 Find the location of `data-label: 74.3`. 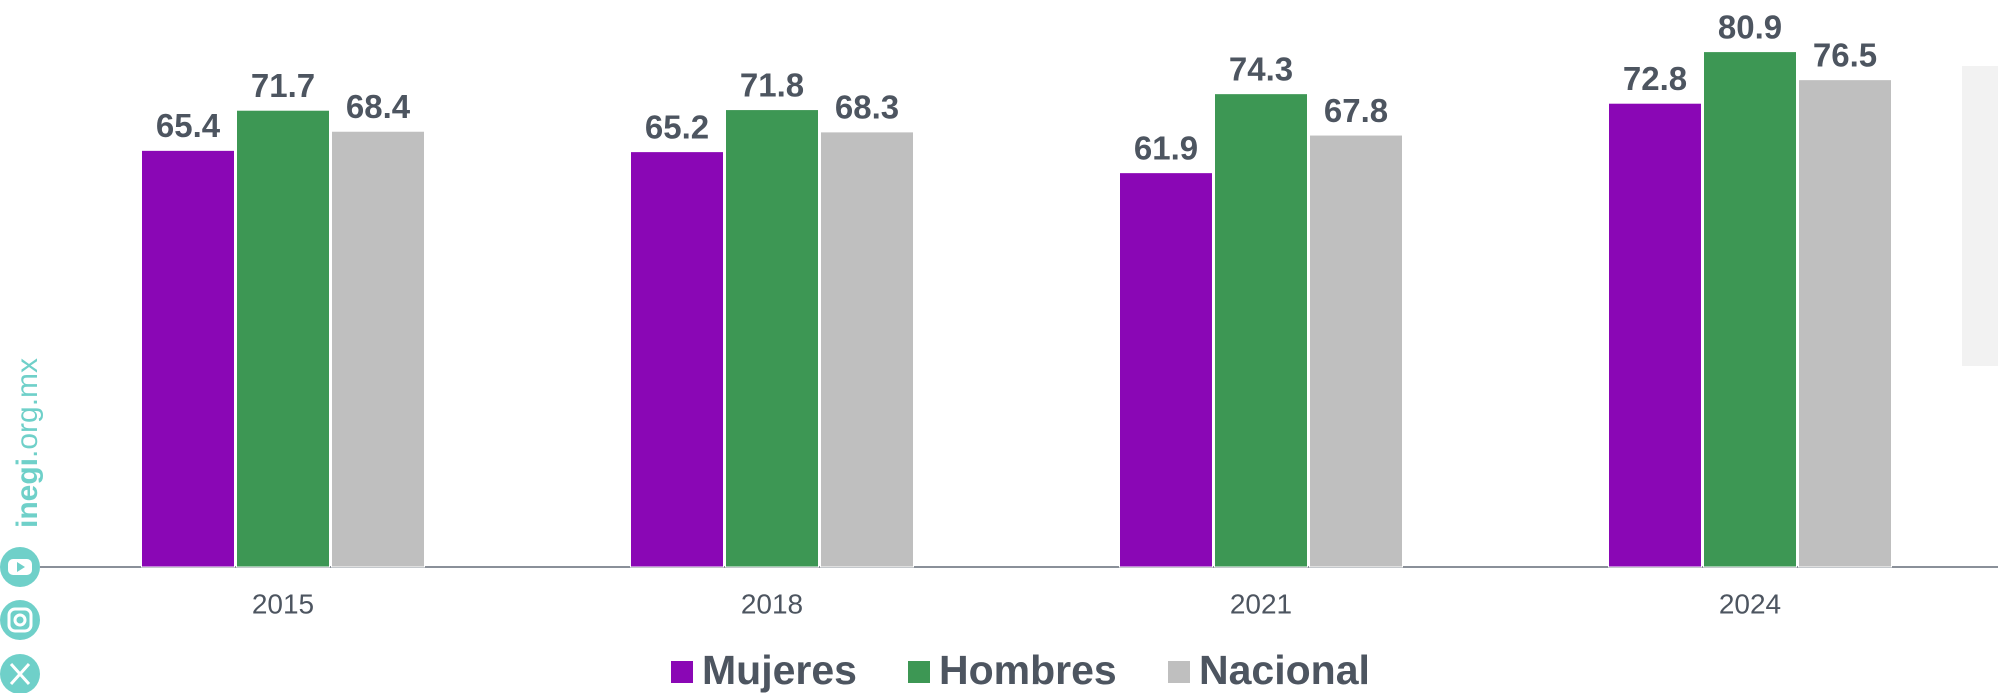

data-label: 74.3 is located at coordinates (1261, 68).